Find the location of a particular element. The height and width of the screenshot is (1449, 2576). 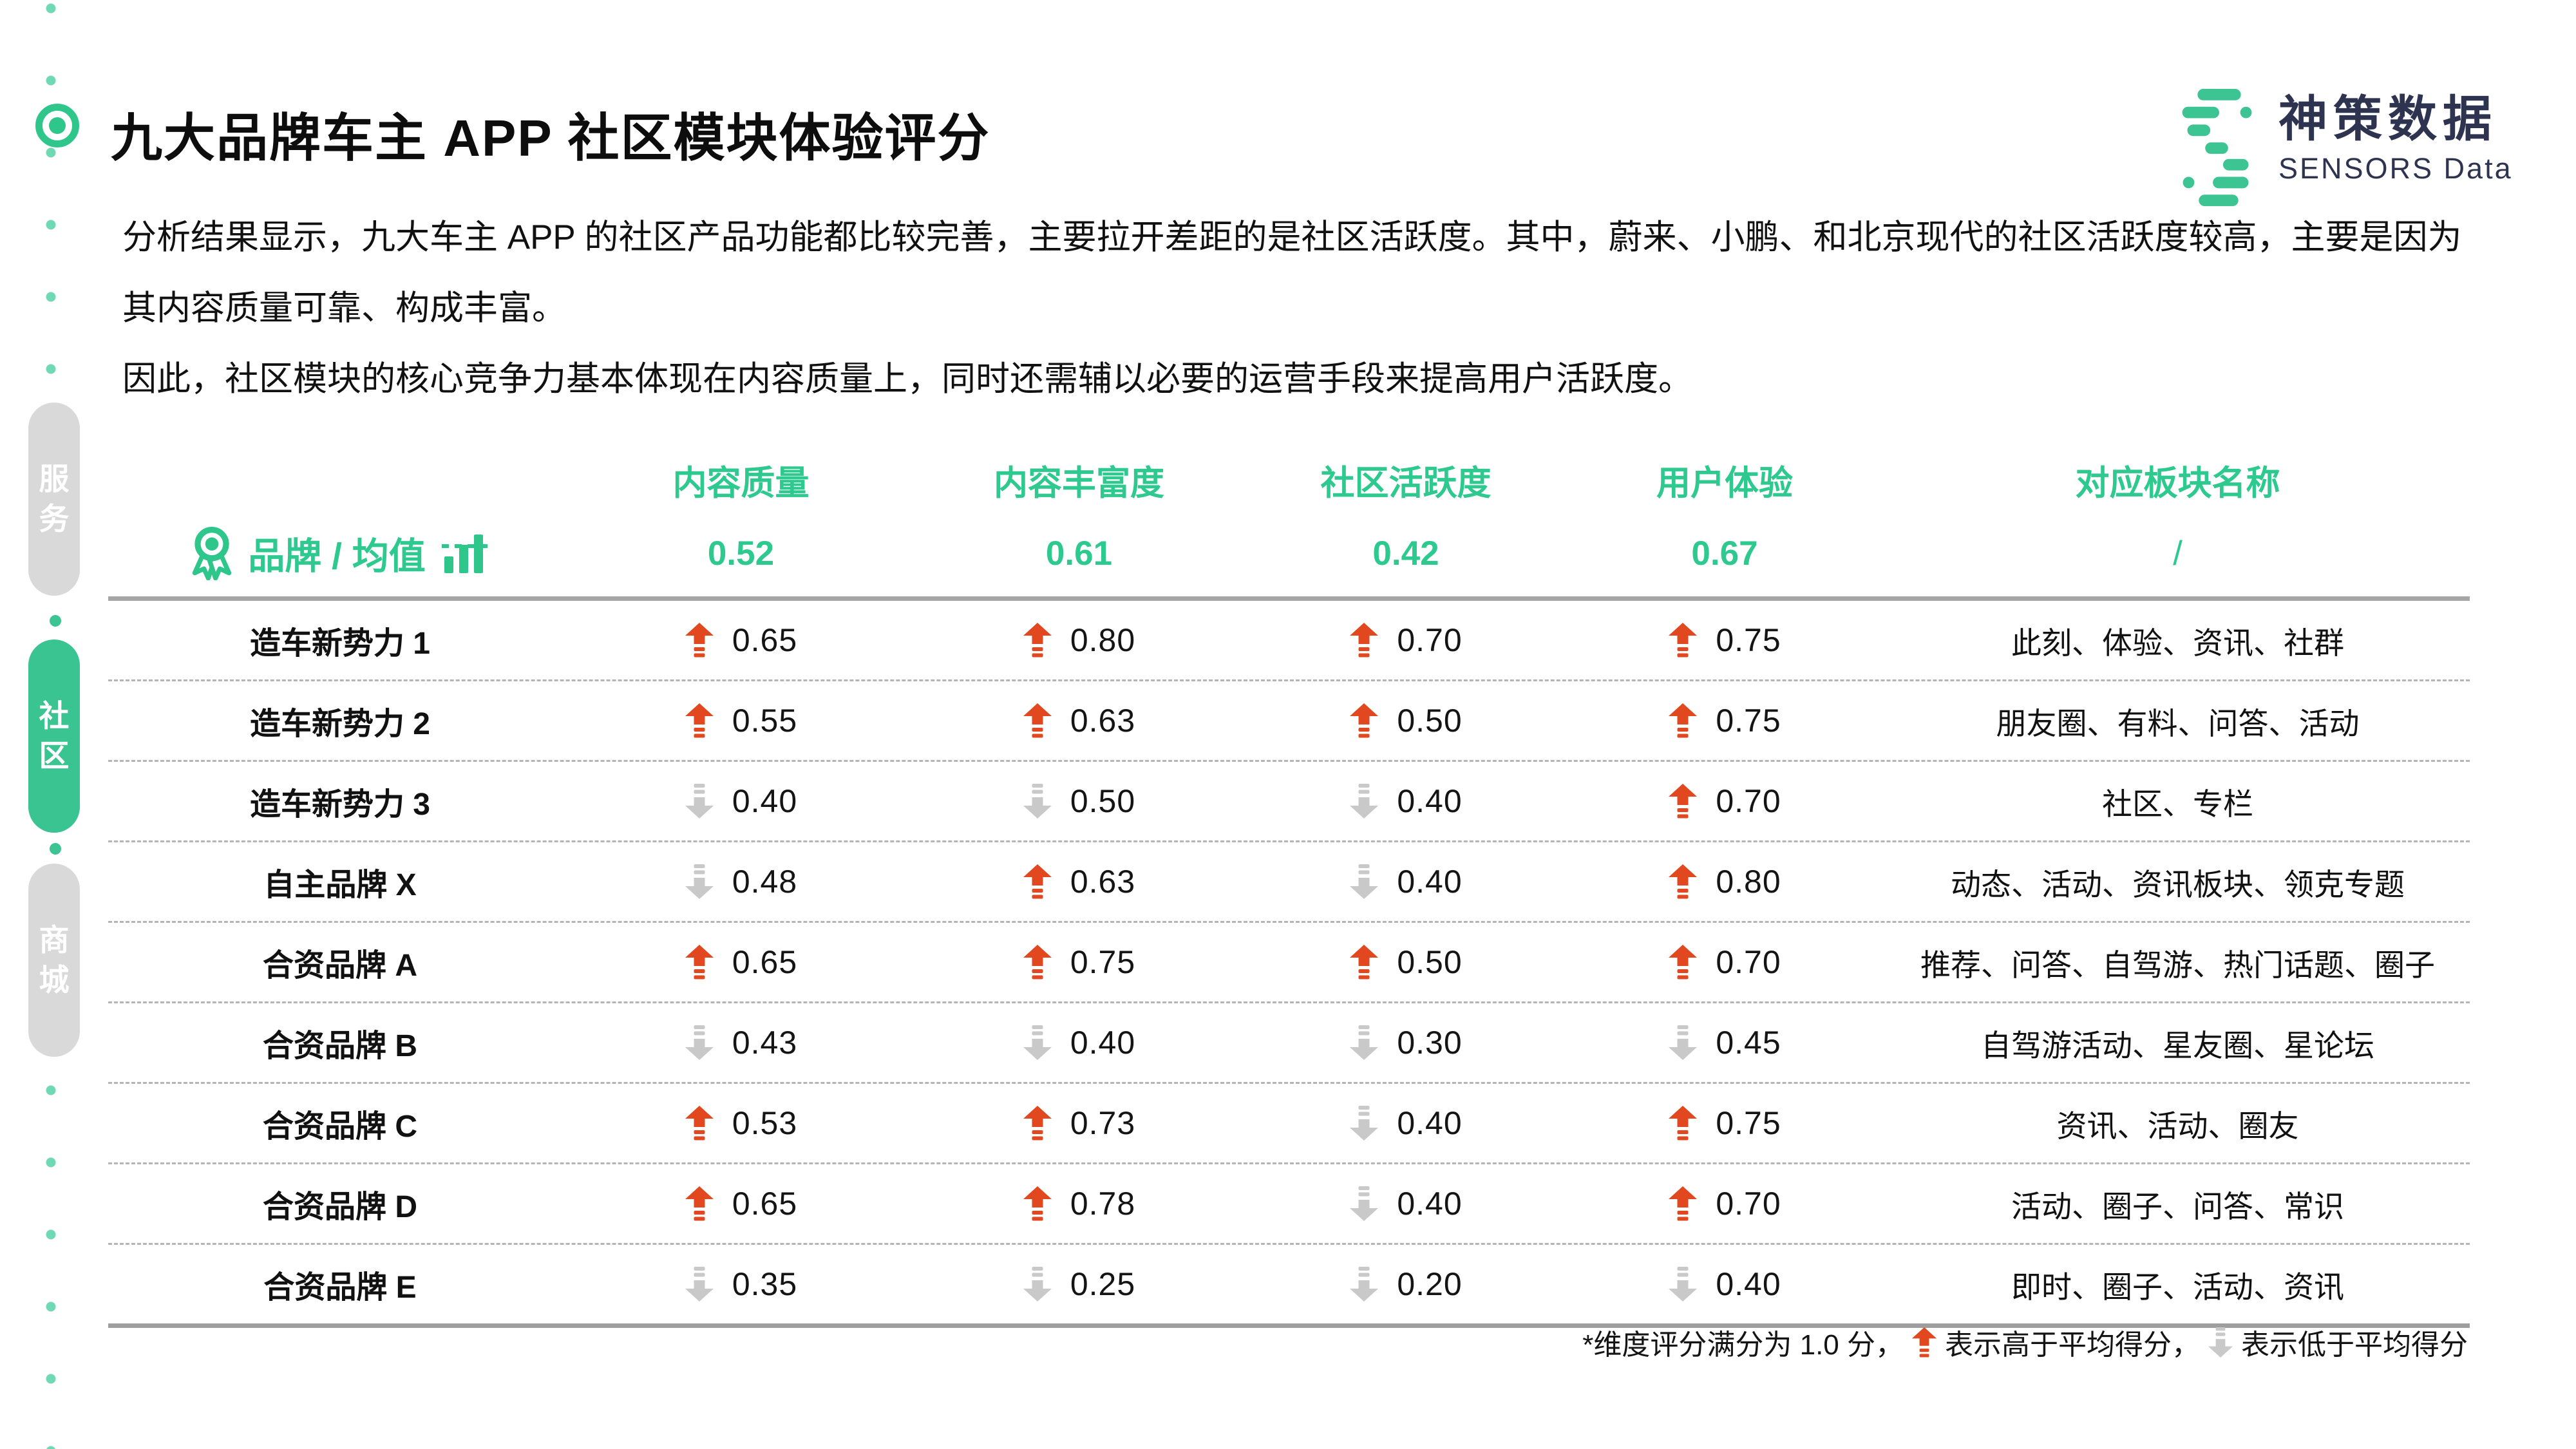

brand-name: 合资品牌 B is located at coordinates (339, 1046).